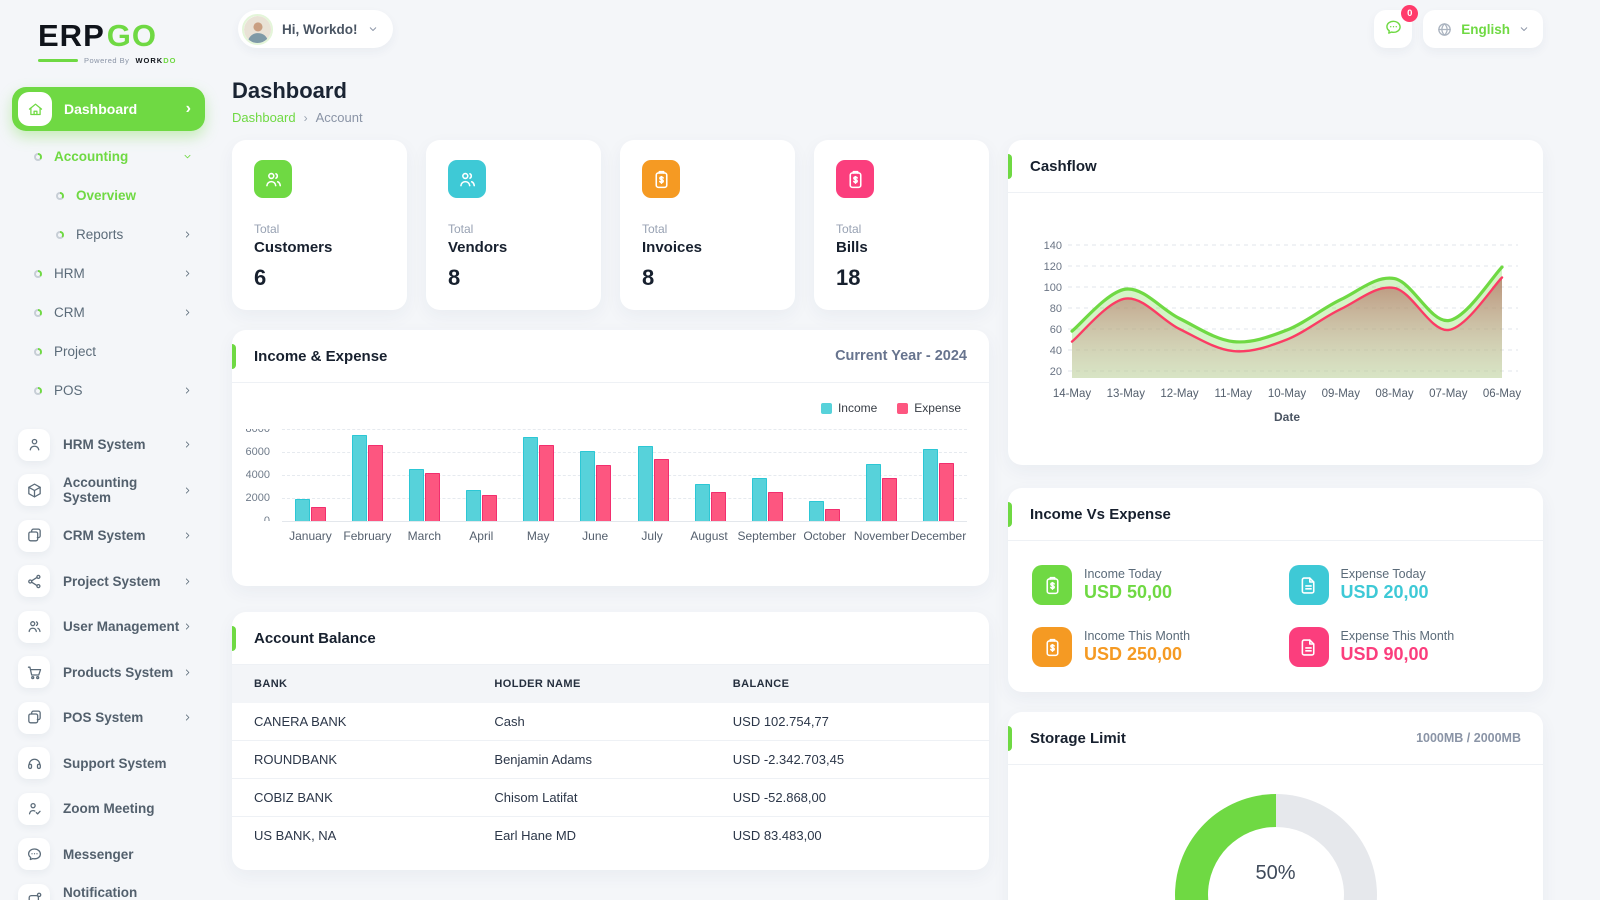 The width and height of the screenshot is (1600, 900). Describe the element at coordinates (1308, 585) in the screenshot. I see `document-icon` at that location.